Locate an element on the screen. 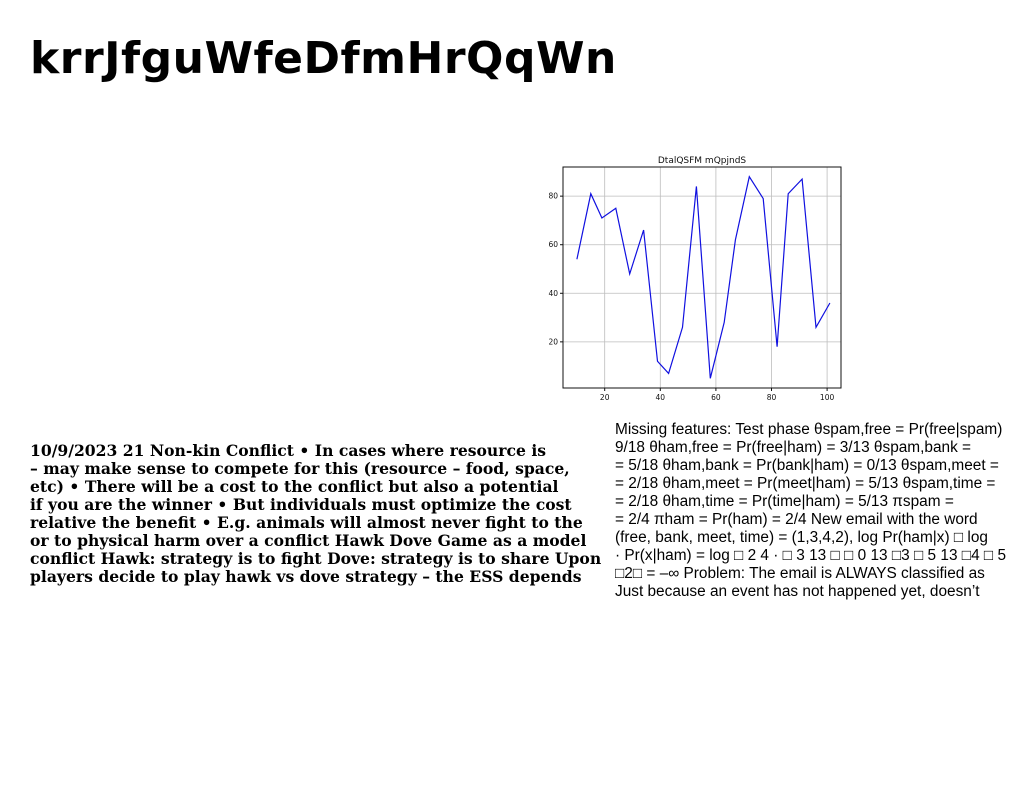  y-tick-label: 80 is located at coordinates (553, 196).